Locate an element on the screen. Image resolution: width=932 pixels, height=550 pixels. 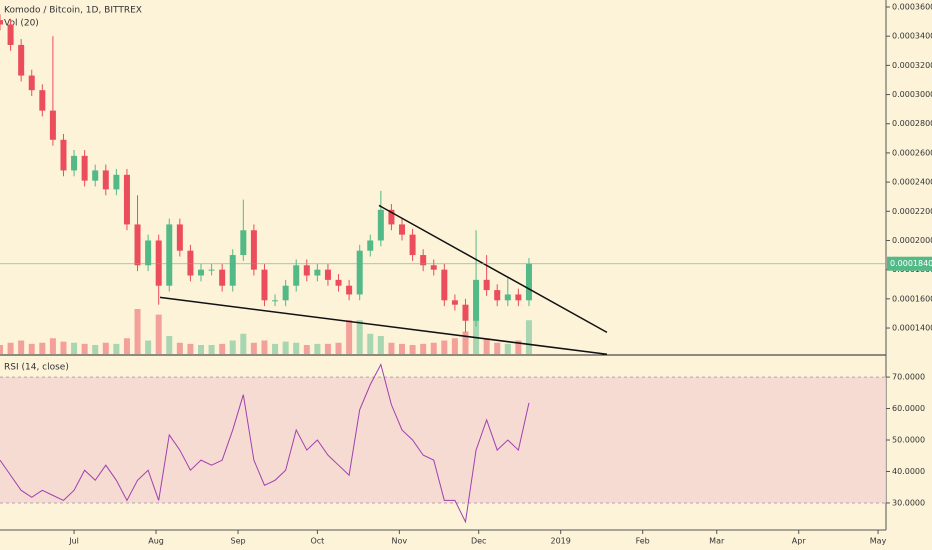
last-price-label: 0.00018407 is located at coordinates (911, 263).